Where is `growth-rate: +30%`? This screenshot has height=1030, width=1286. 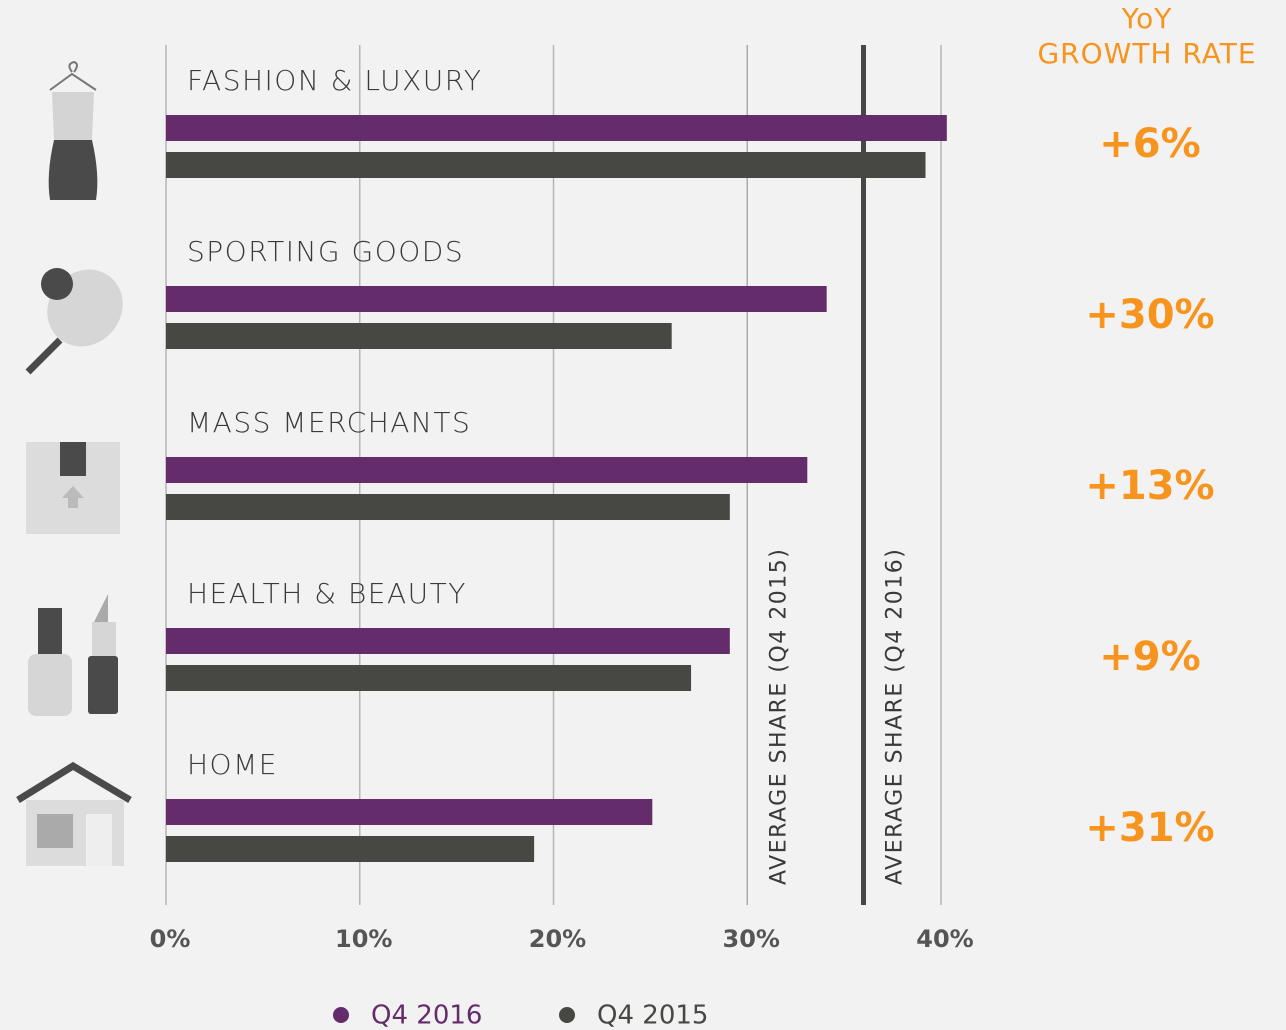
growth-rate: +30% is located at coordinates (1149, 315).